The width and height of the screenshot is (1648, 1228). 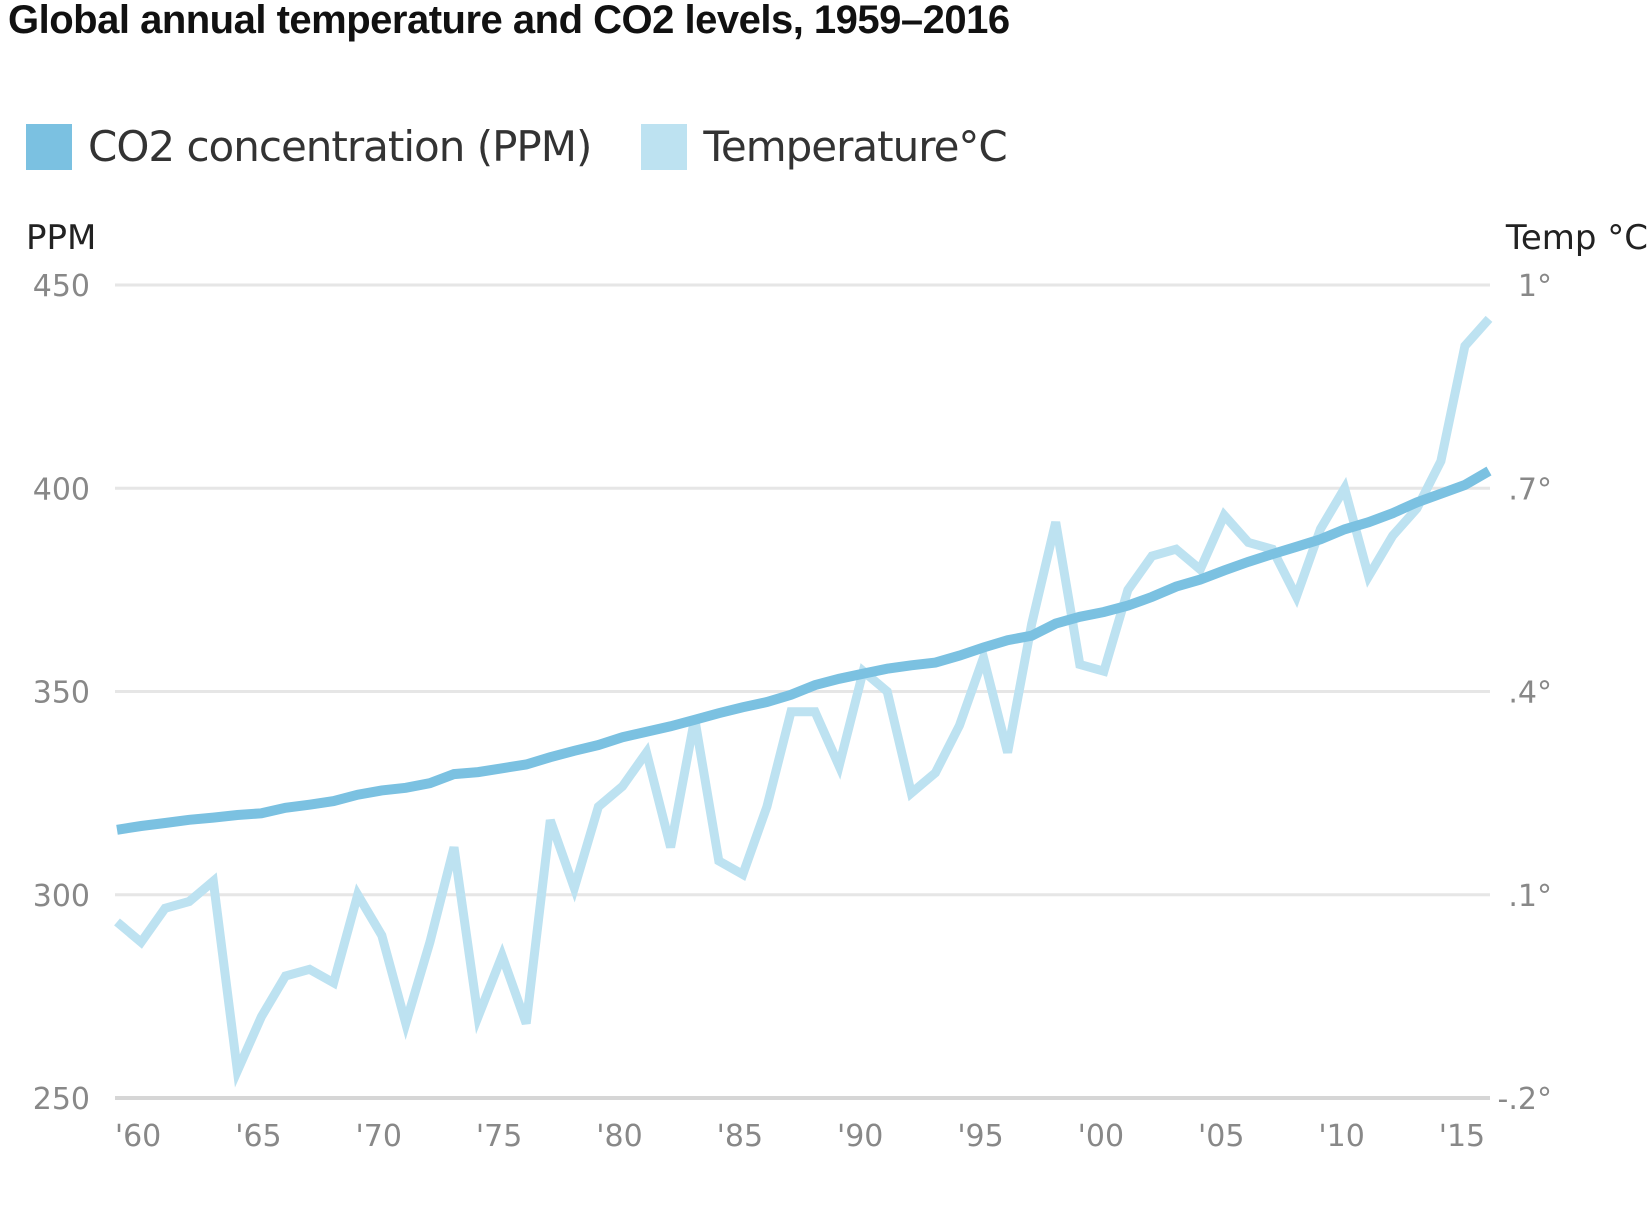 What do you see at coordinates (855, 146) in the screenshot?
I see `legend-label-temperature: Temperature°C` at bounding box center [855, 146].